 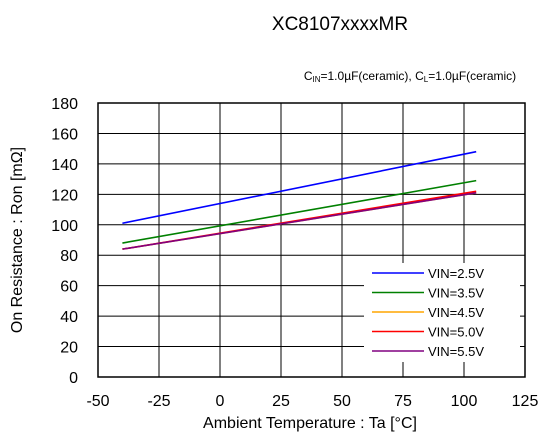 What do you see at coordinates (410, 76) in the screenshot?
I see `chart-subtitle: CIN=1.0µF(ceramic), CL=1.0µF(ceramic)` at bounding box center [410, 76].